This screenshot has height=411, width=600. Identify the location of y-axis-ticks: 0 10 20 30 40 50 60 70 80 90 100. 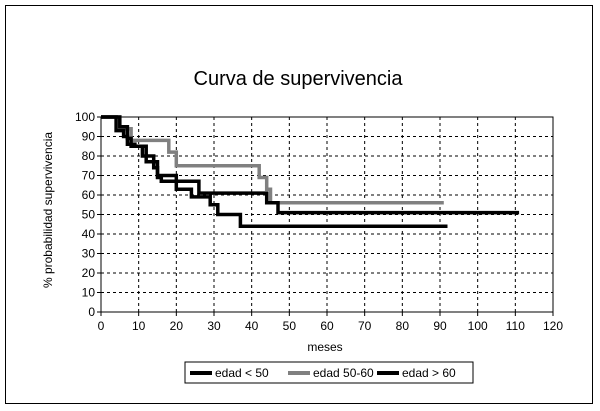
(88, 214).